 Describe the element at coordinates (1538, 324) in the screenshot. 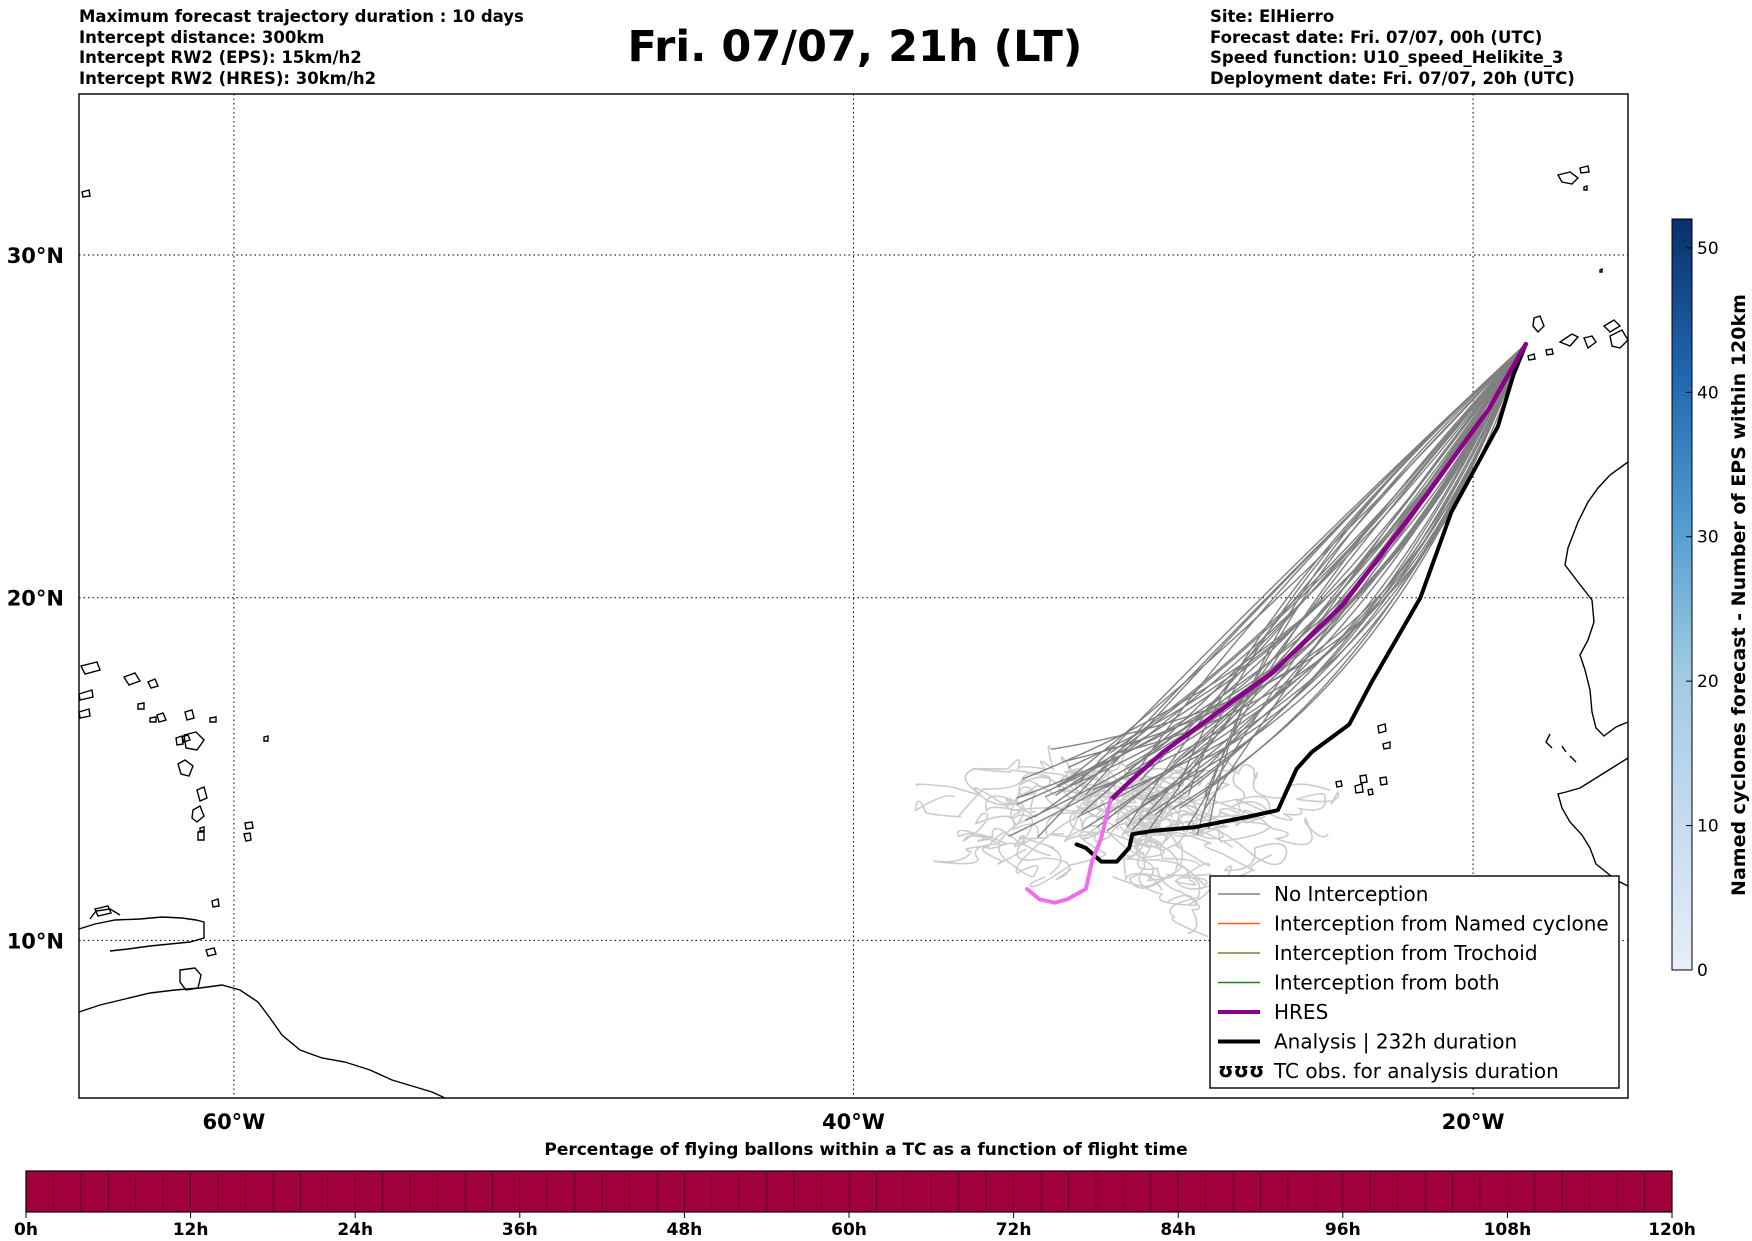

I see `island-la-palma` at that location.